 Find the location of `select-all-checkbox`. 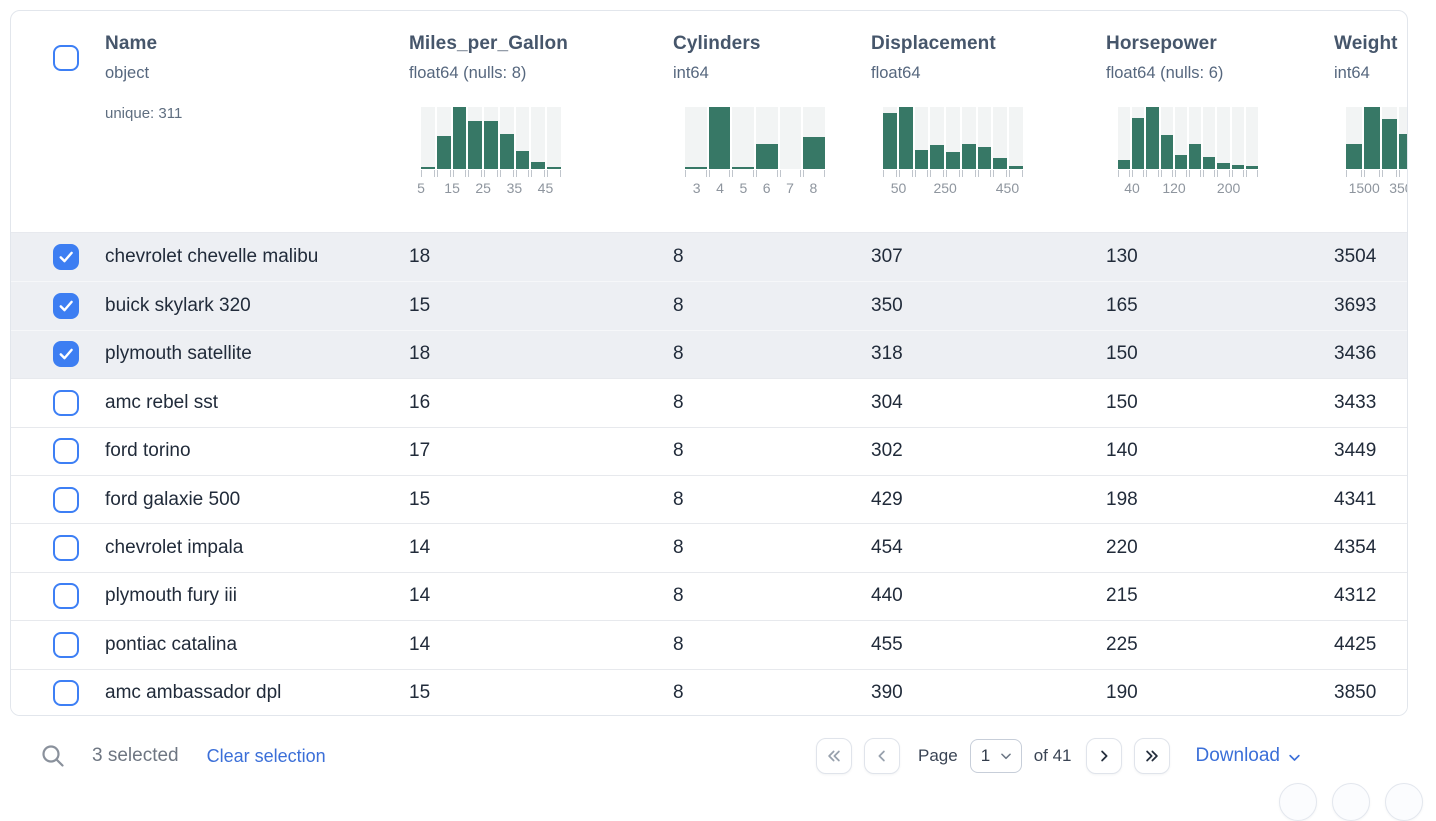

select-all-checkbox is located at coordinates (66, 58).